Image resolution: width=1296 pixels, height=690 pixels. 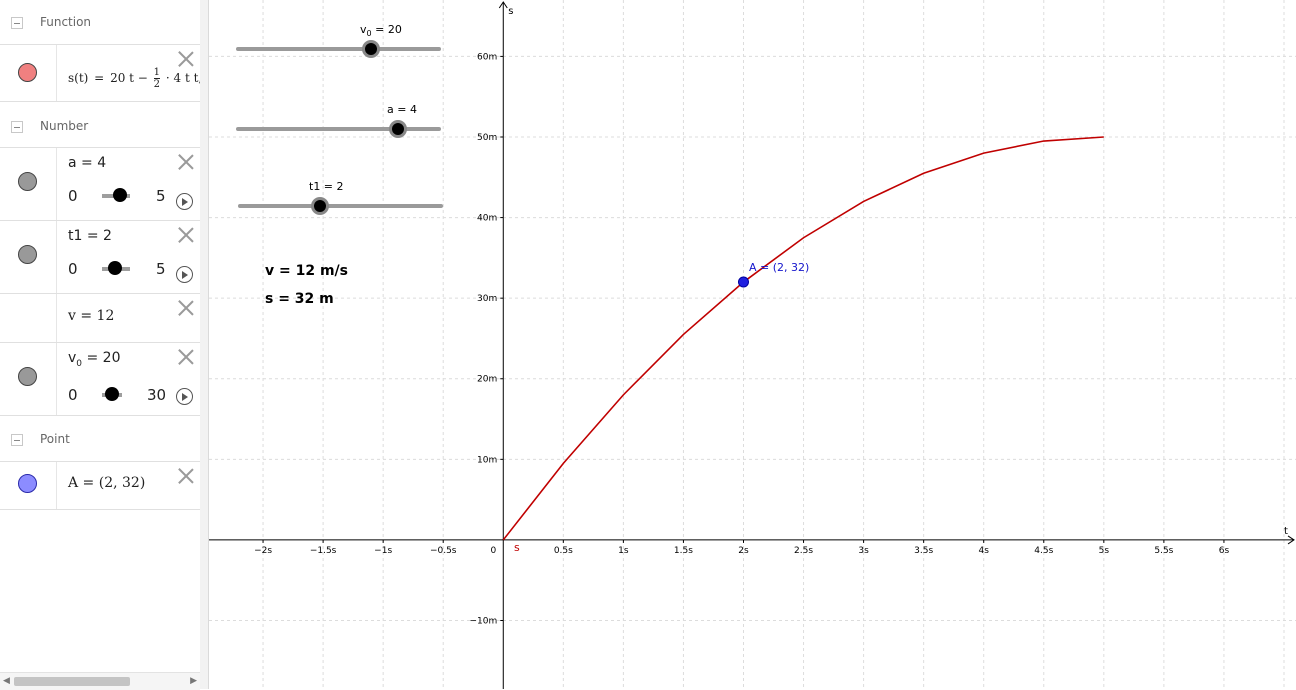 I want to click on number-group-header: Number, so click(x=100, y=125).